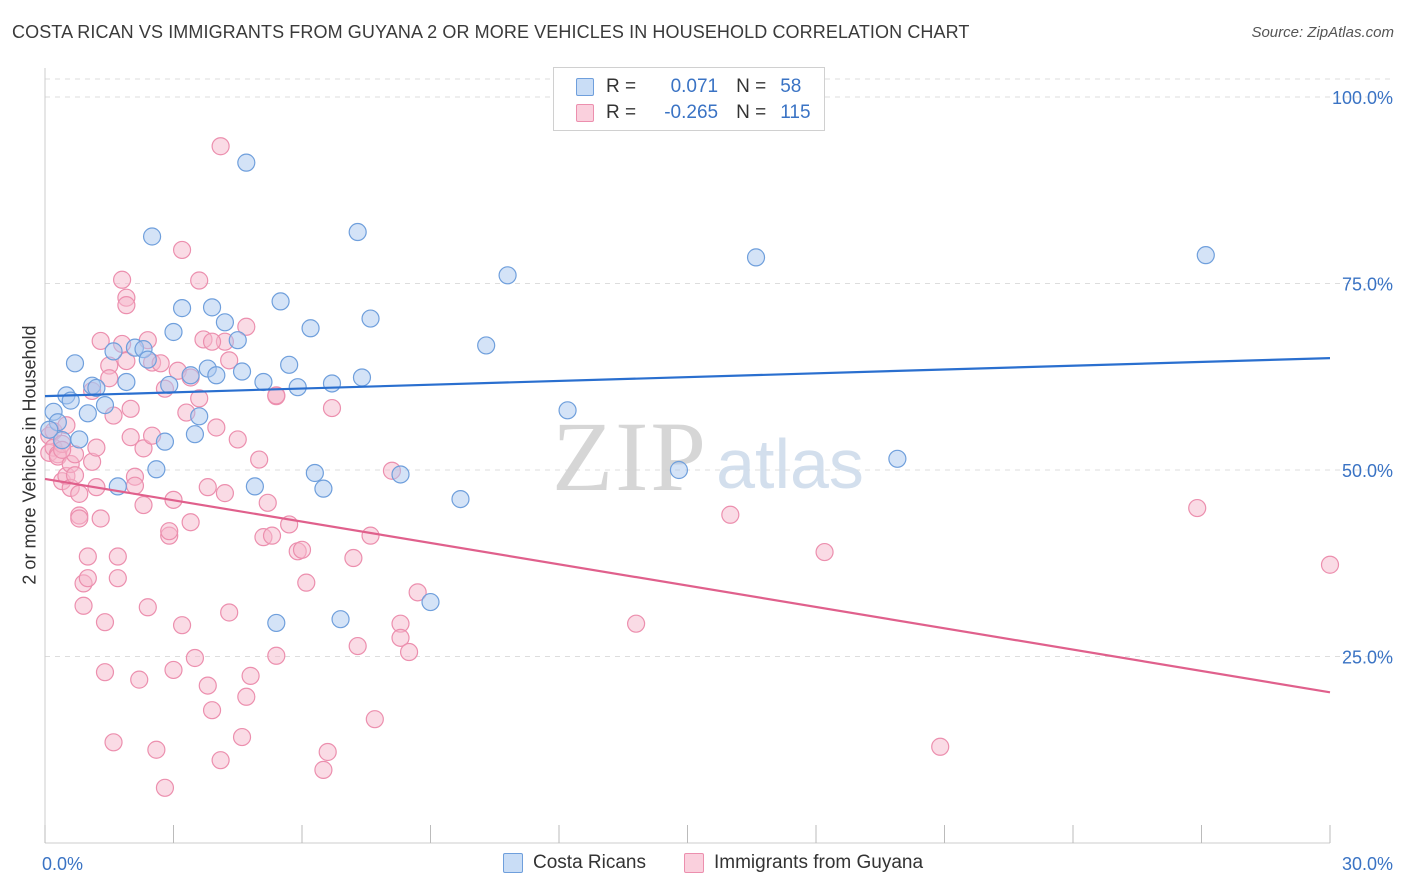 Image resolution: width=1406 pixels, height=892 pixels. I want to click on legend-swatch-pink, so click(585, 113).